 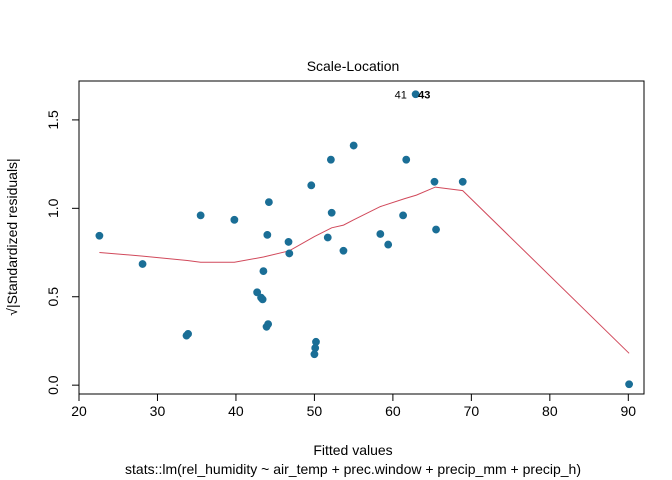 What do you see at coordinates (236, 411) in the screenshot?
I see `x-tick-label: 40` at bounding box center [236, 411].